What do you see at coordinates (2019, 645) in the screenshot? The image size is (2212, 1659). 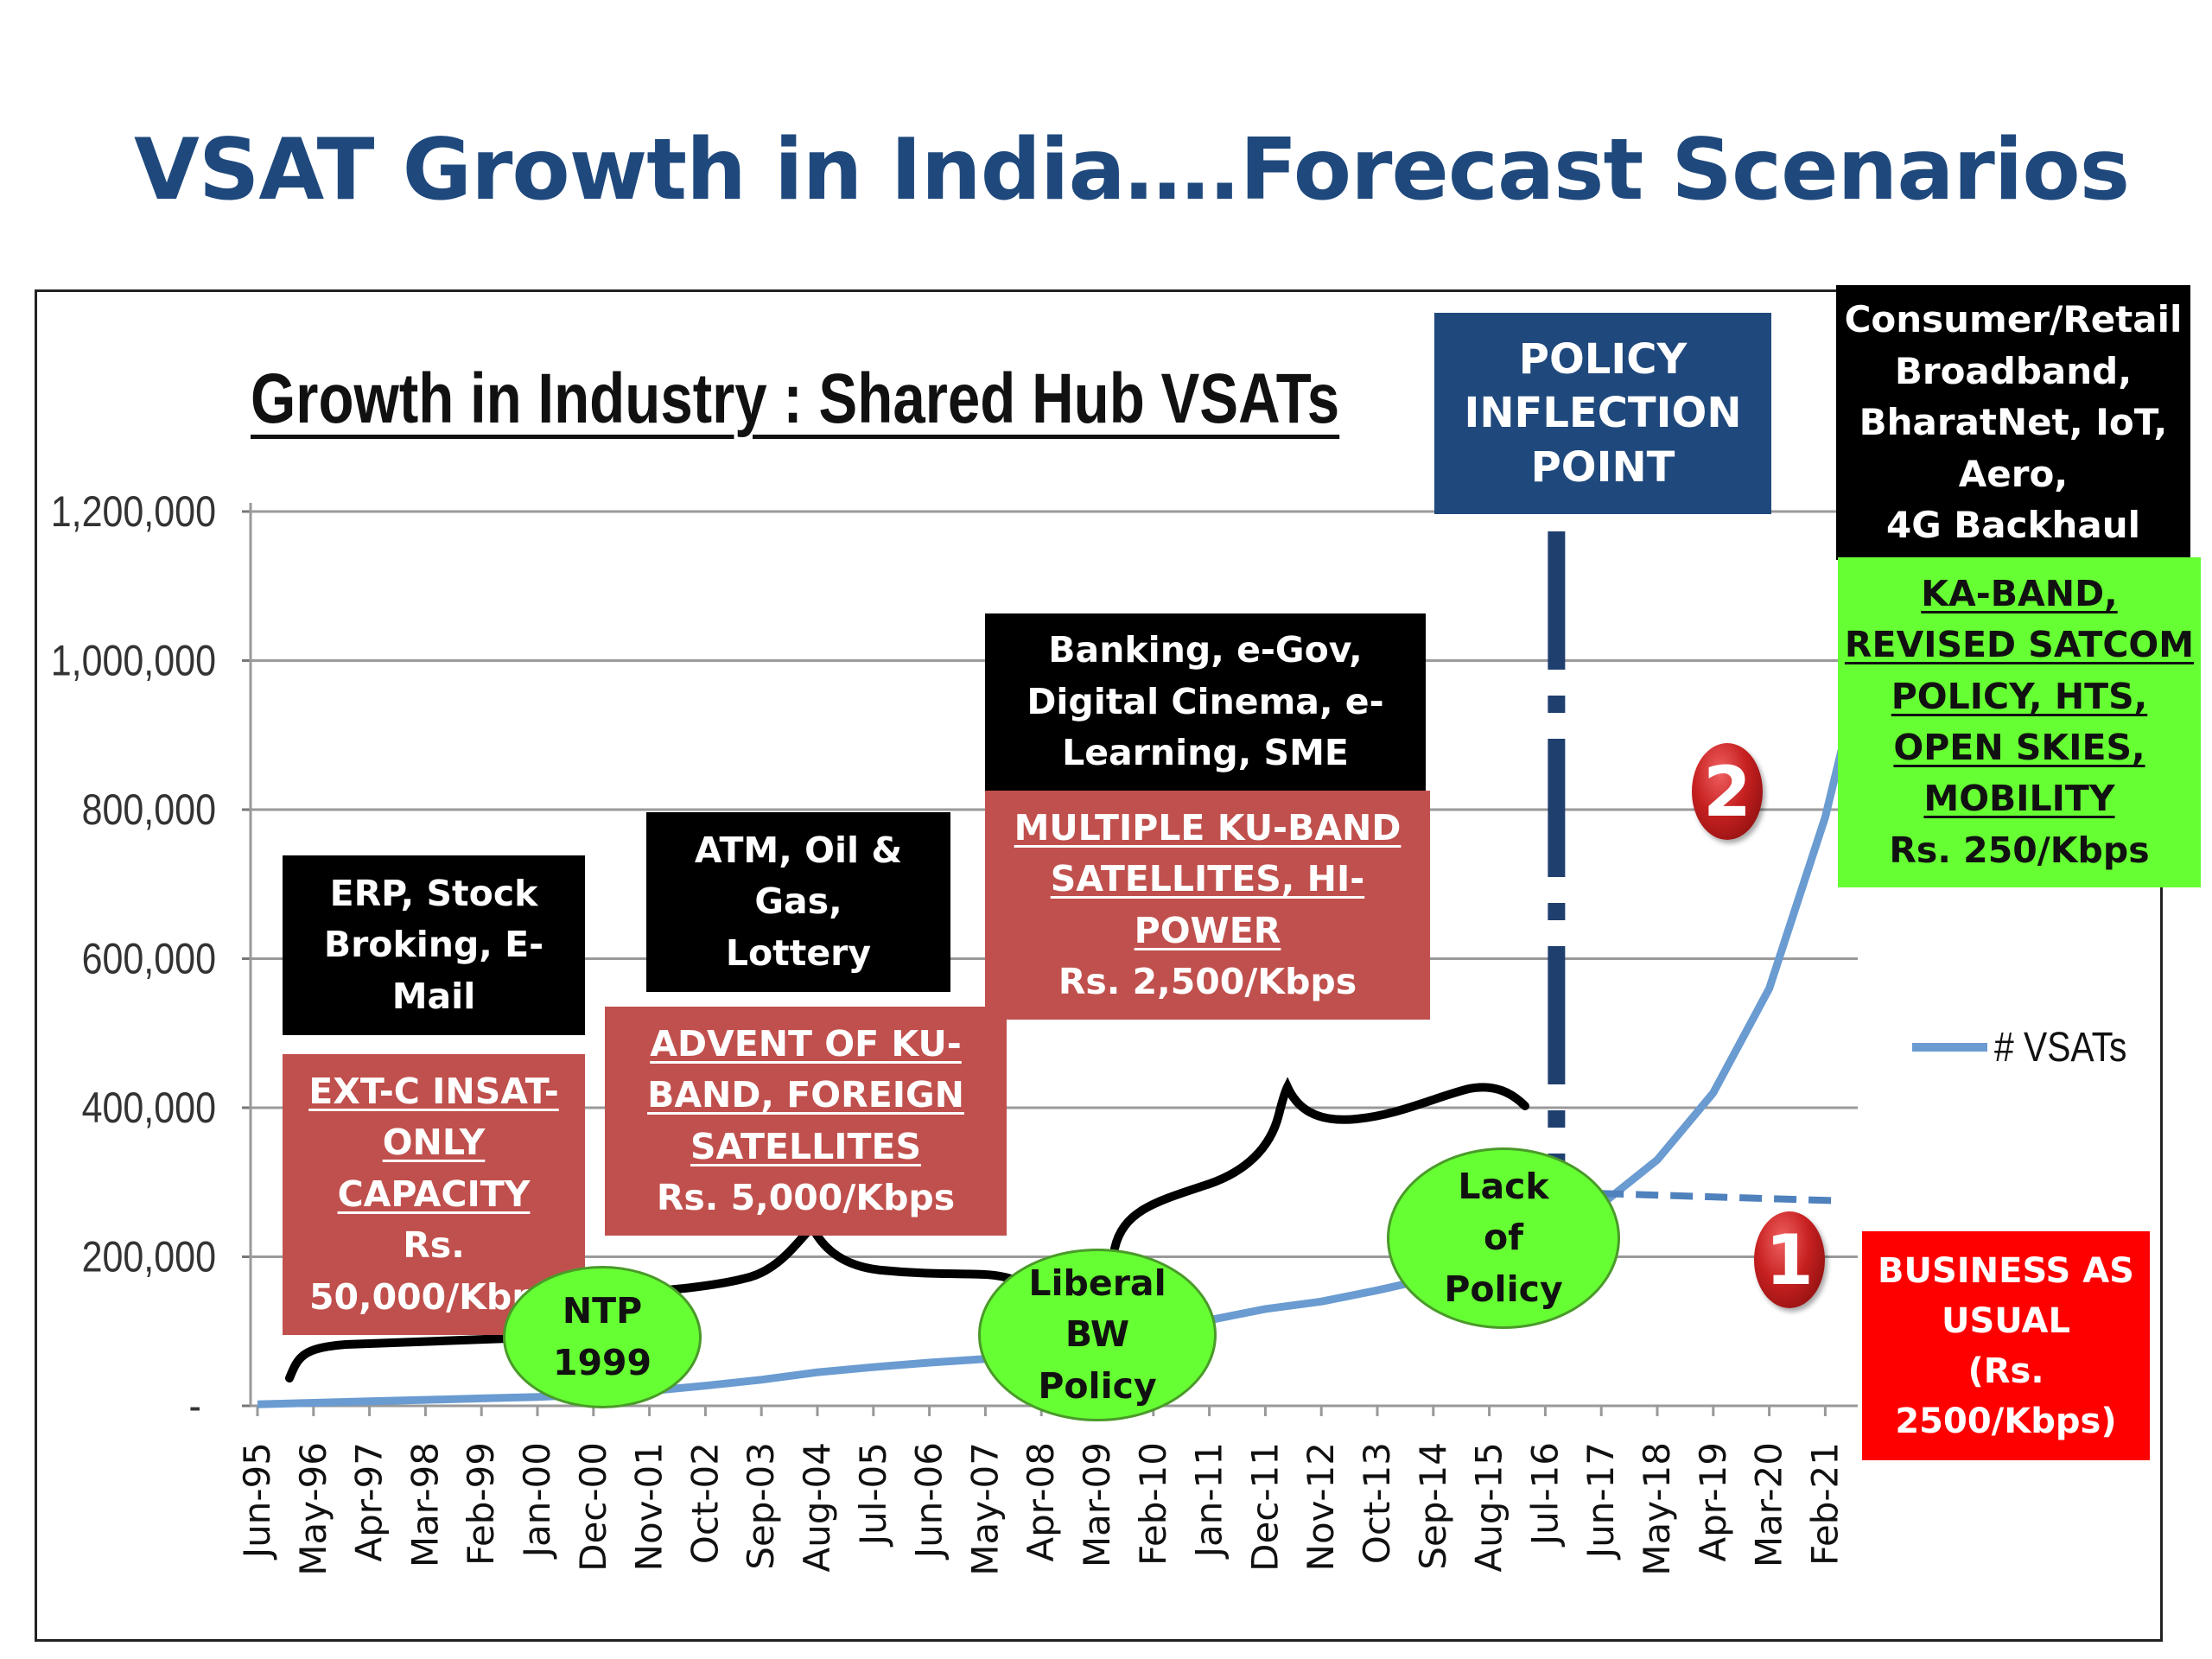 I see `ka-line-2: REVISED SATCOM` at bounding box center [2019, 645].